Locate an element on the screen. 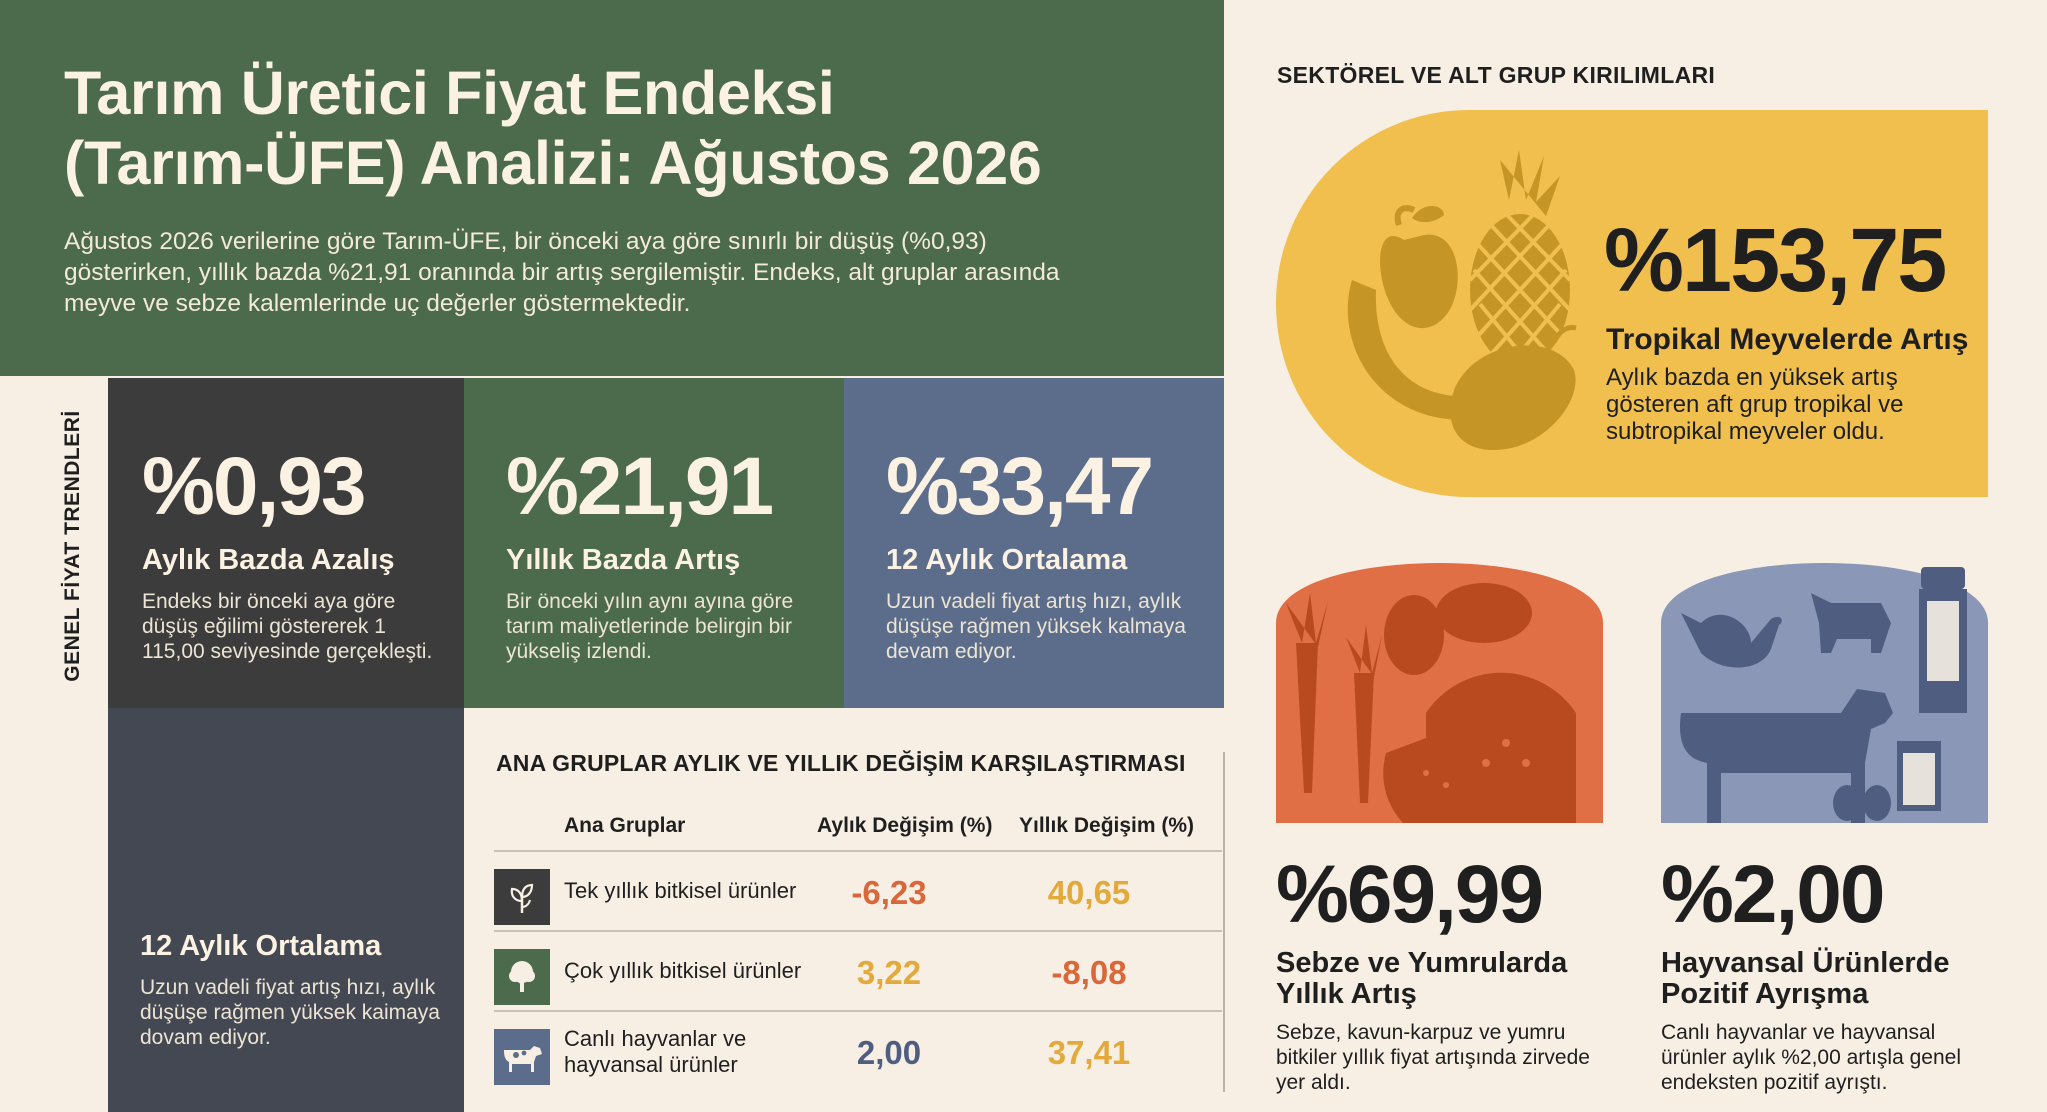  row-label-line-2: hayvansal ürünler is located at coordinates (651, 1064).